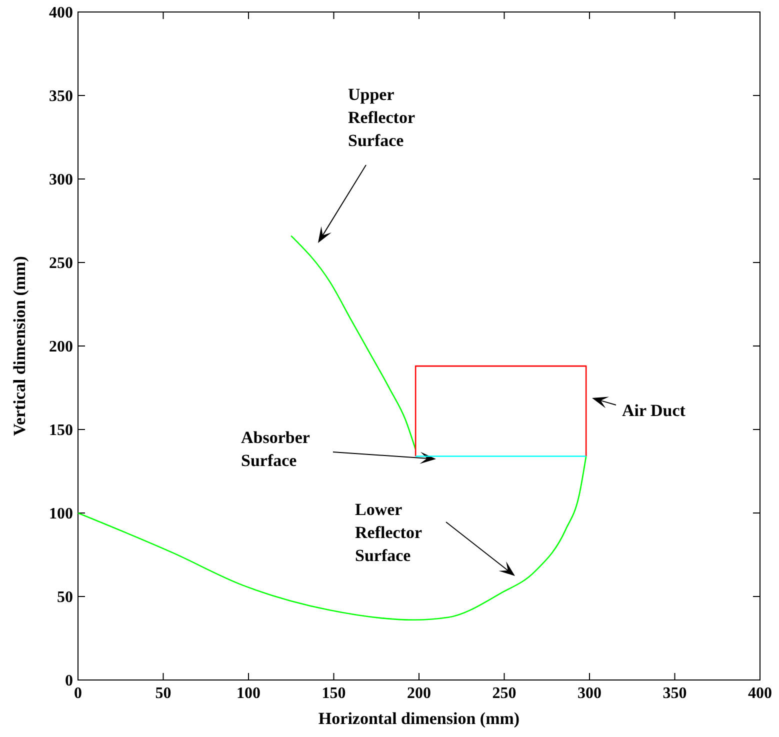  I want to click on y-tick-label: 0, so click(69, 681).